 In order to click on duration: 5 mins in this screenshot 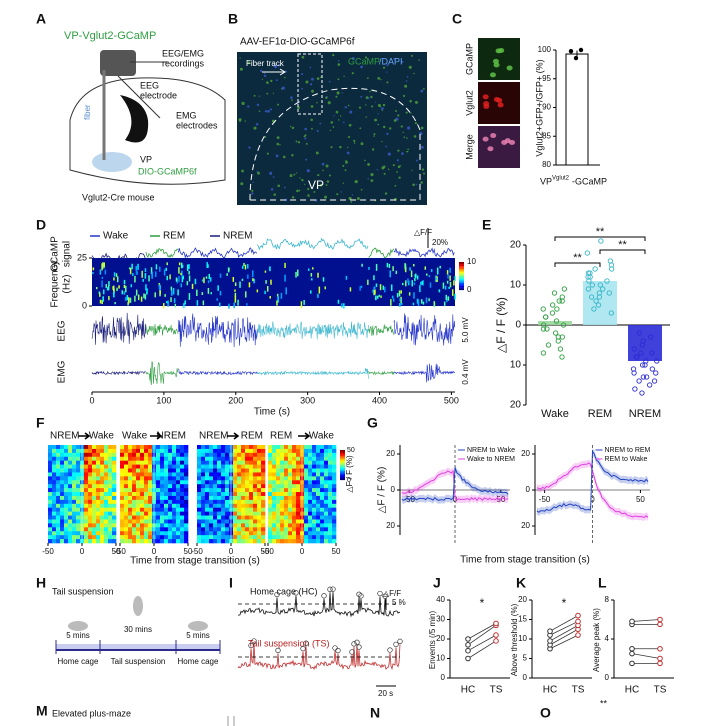, I will do `click(78, 635)`.